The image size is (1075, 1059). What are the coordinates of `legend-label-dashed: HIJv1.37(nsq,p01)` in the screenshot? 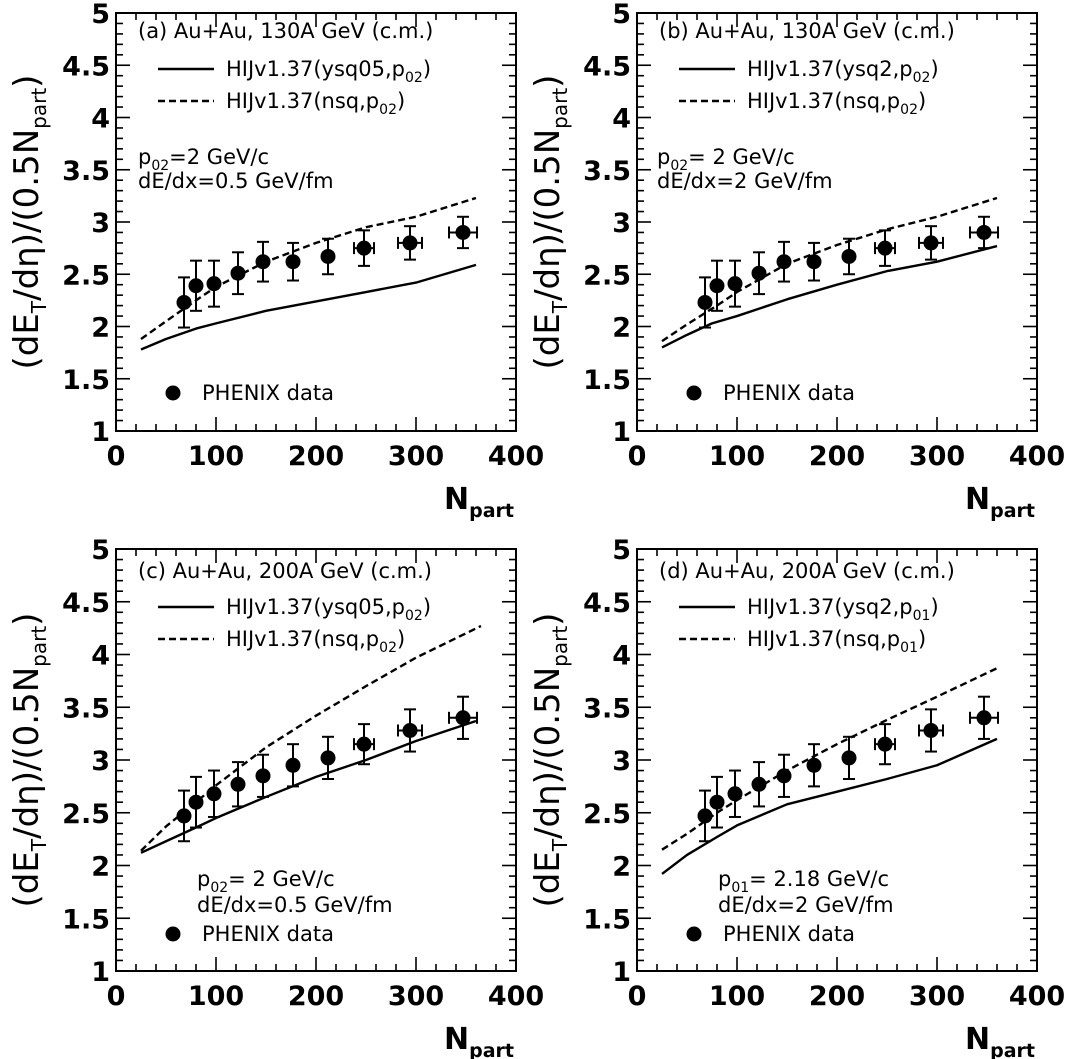 It's located at (836, 641).